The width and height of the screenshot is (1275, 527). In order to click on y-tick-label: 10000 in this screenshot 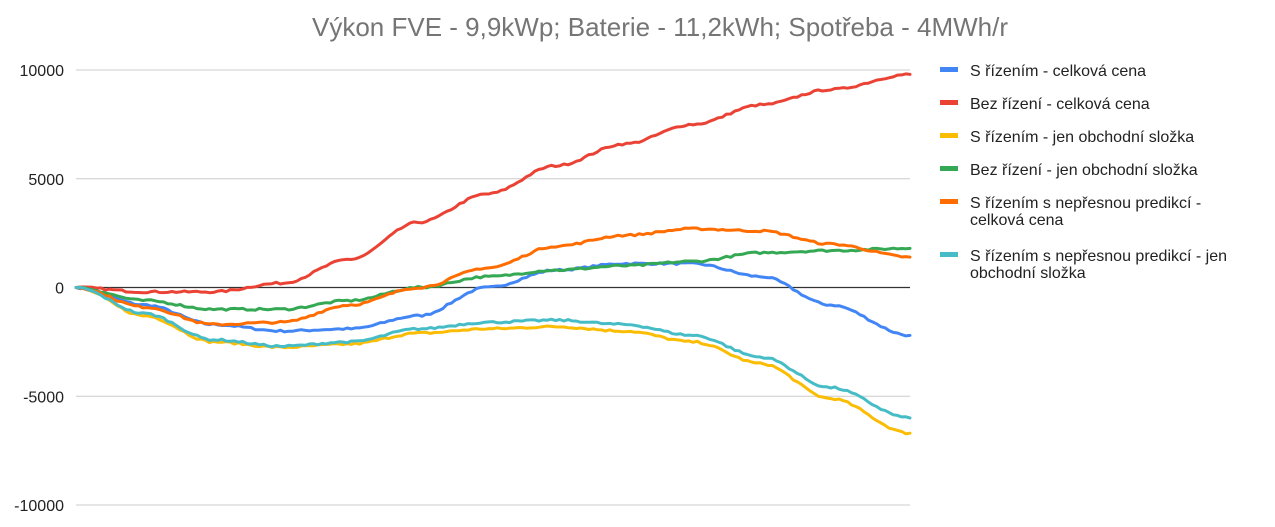, I will do `click(42, 71)`.